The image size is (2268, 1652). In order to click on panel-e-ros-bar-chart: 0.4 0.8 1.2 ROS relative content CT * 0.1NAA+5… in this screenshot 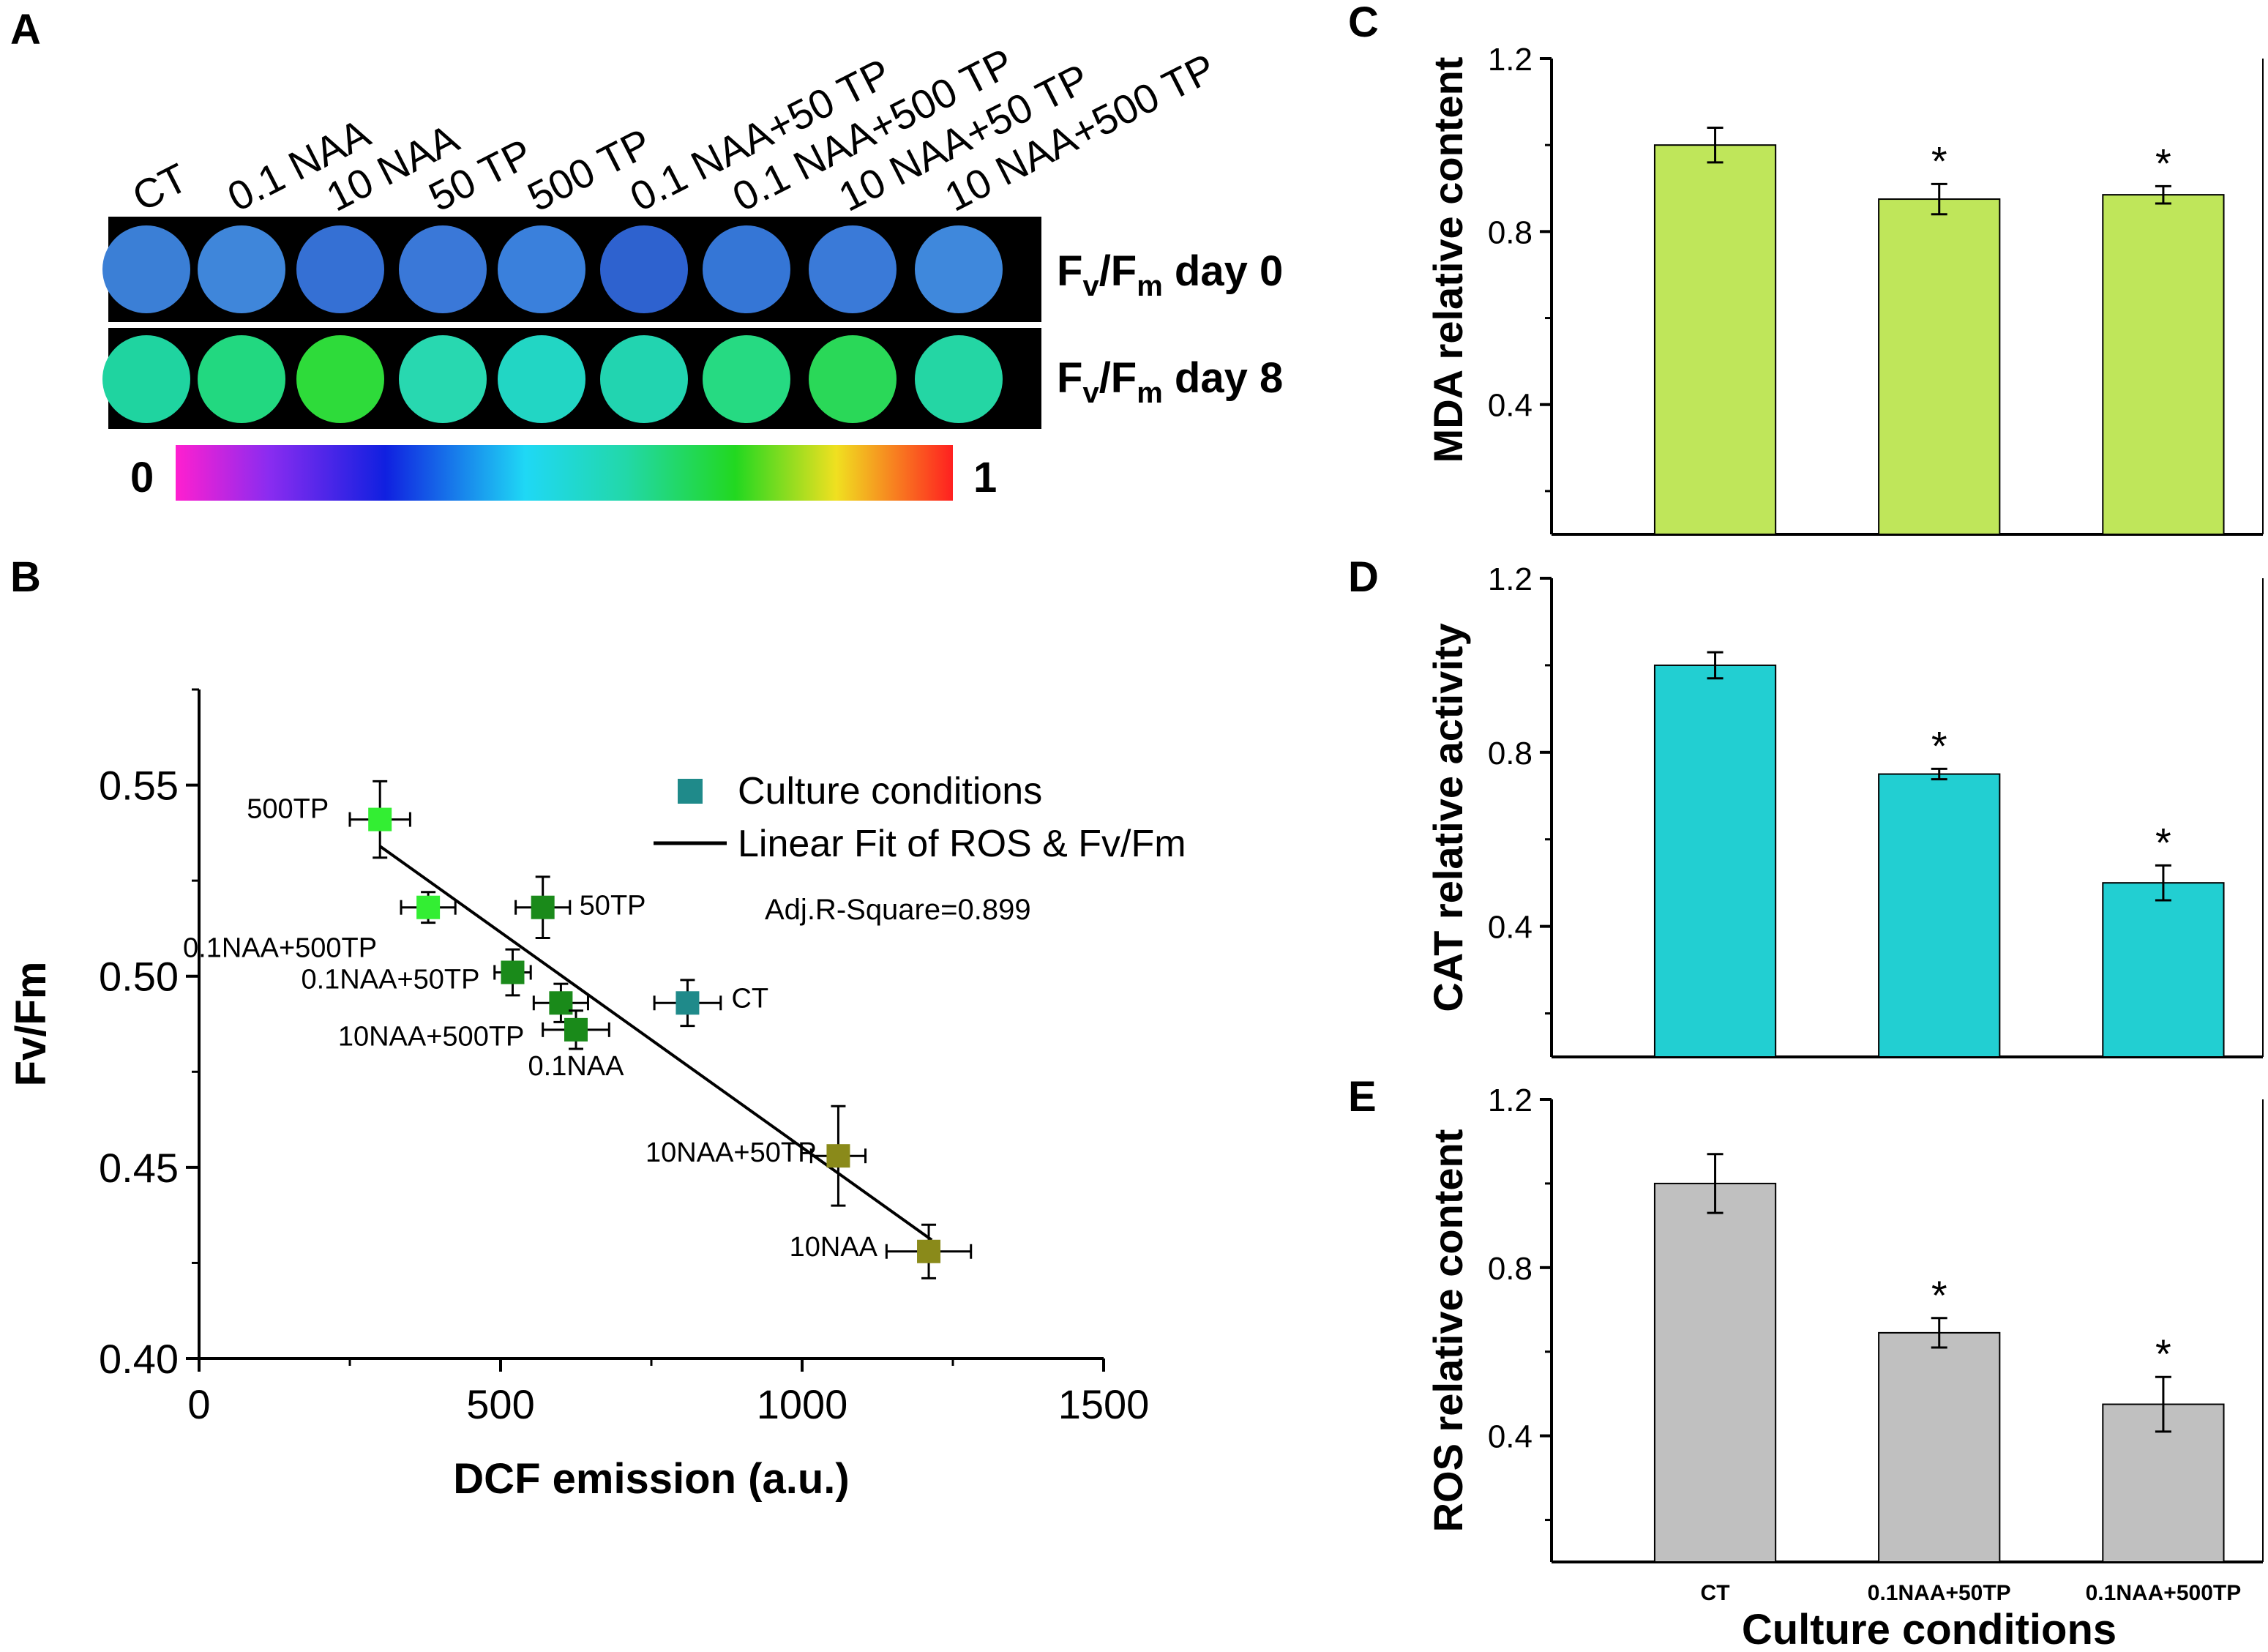, I will do `click(1844, 1367)`.